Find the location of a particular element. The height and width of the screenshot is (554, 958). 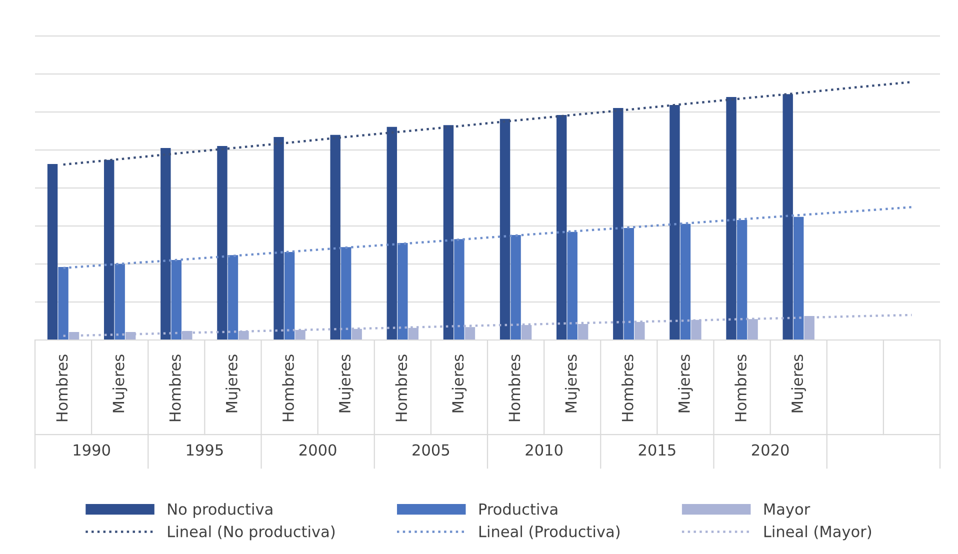

legend-label: Lineal (Mayor) is located at coordinates (818, 532).